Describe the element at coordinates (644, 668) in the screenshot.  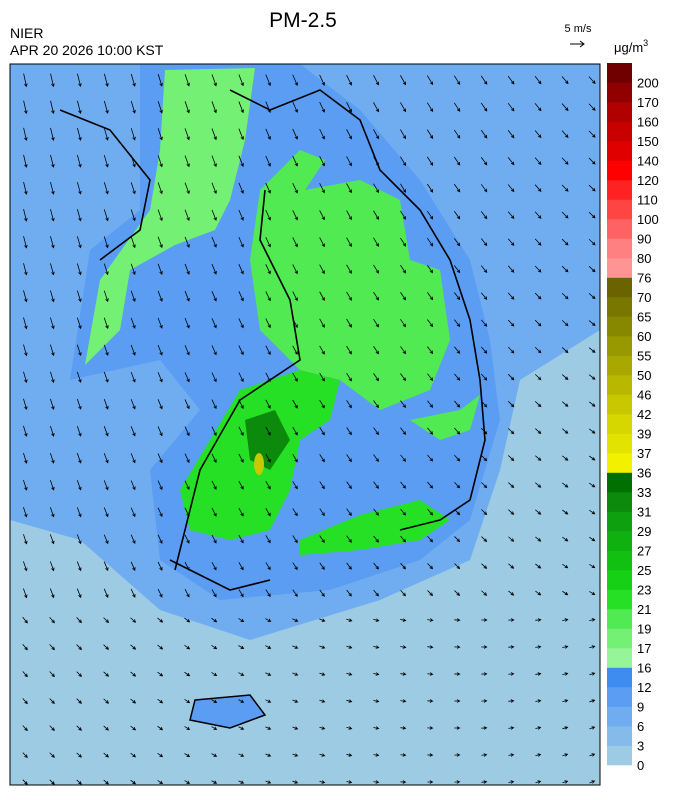
I see `colorbar-label: 16` at that location.